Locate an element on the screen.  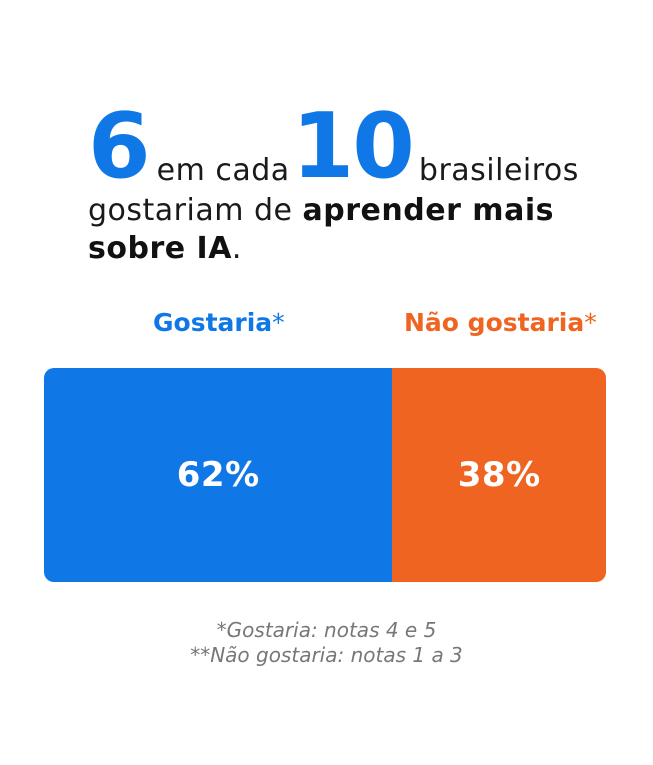
legend-gostaria: Gostaria* is located at coordinates (219, 322).